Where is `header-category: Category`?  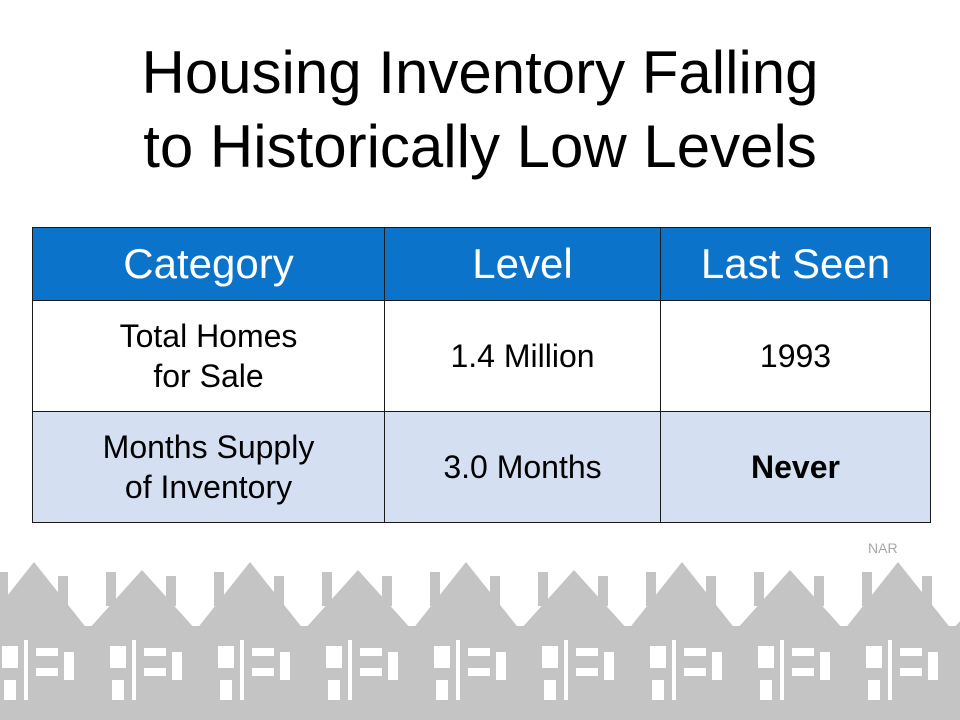 header-category: Category is located at coordinates (208, 264).